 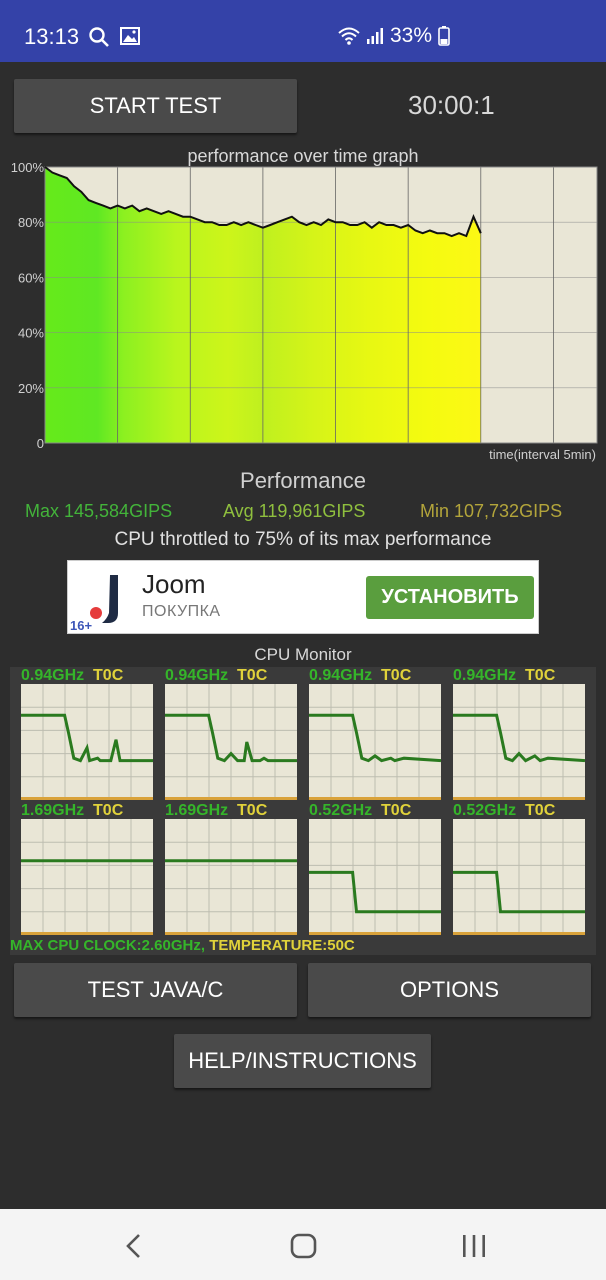 What do you see at coordinates (108, 945) in the screenshot?
I see `max-cpu-clock: MAX CPU CLOCK:2.60GHz,` at bounding box center [108, 945].